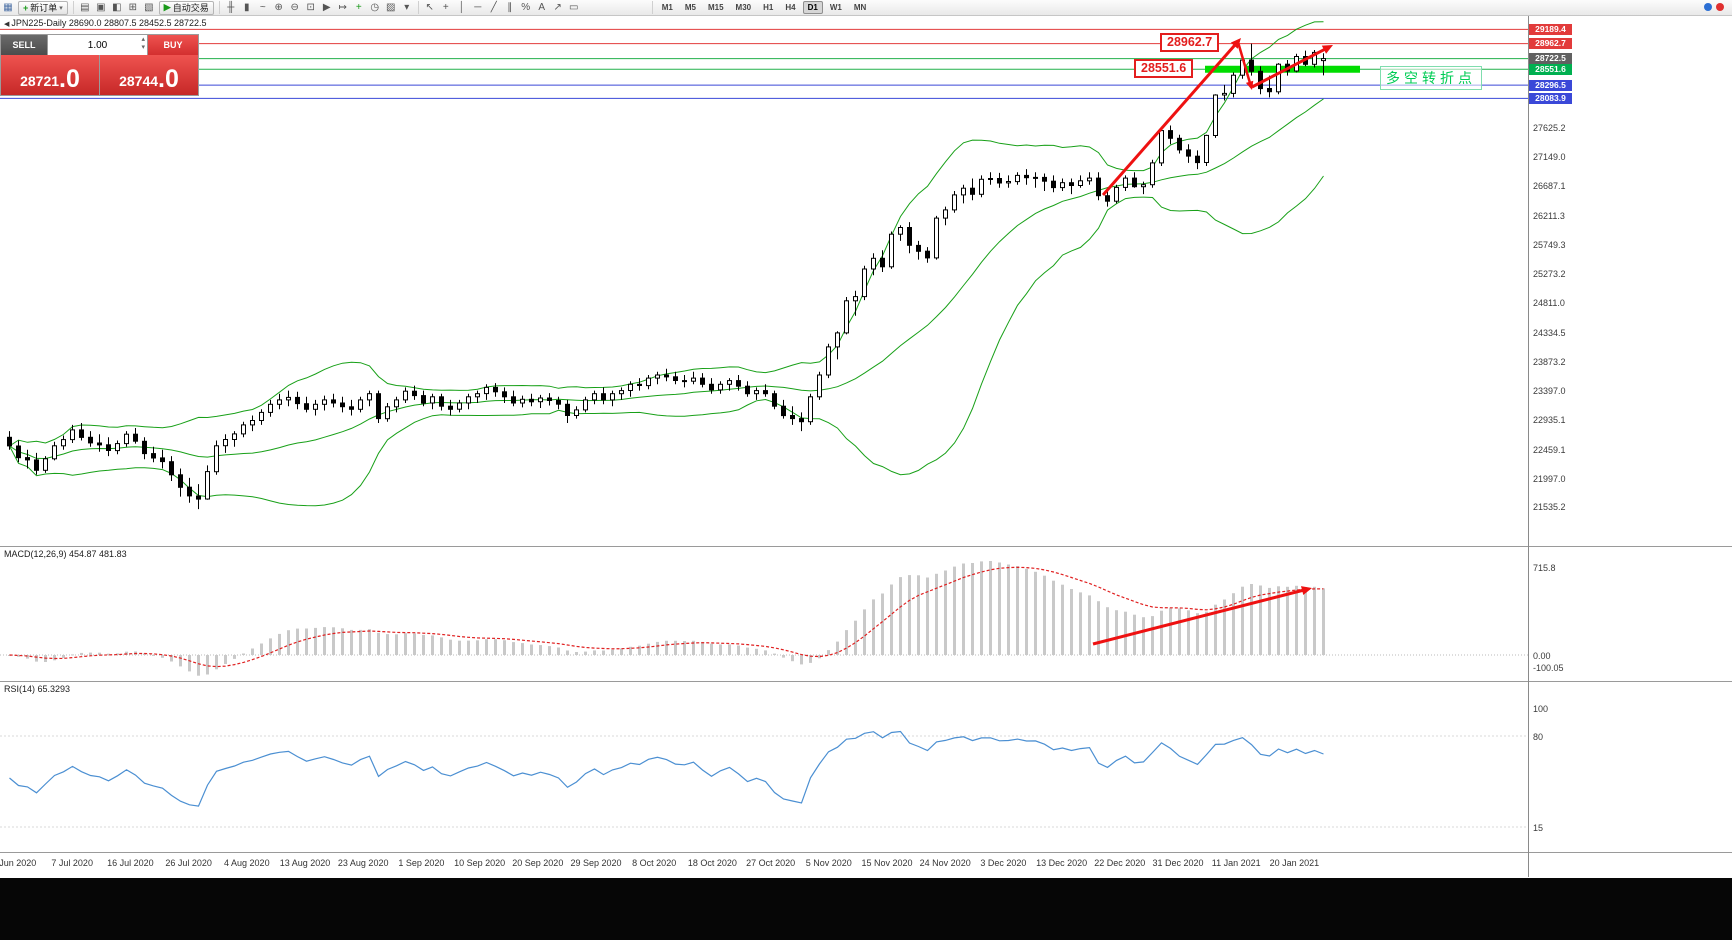 Image resolution: width=1732 pixels, height=940 pixels. I want to click on horizontal-line-icon: ─, so click(478, 7).